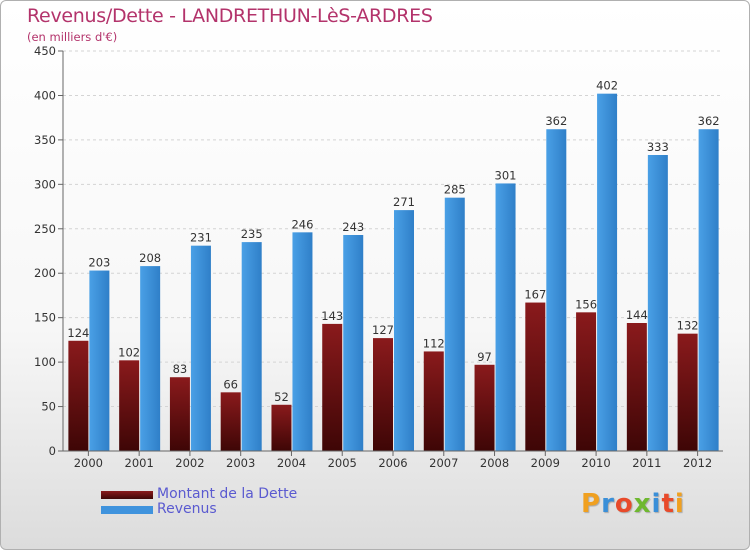 This screenshot has height=550, width=750. I want to click on logo-letter: r, so click(608, 504).